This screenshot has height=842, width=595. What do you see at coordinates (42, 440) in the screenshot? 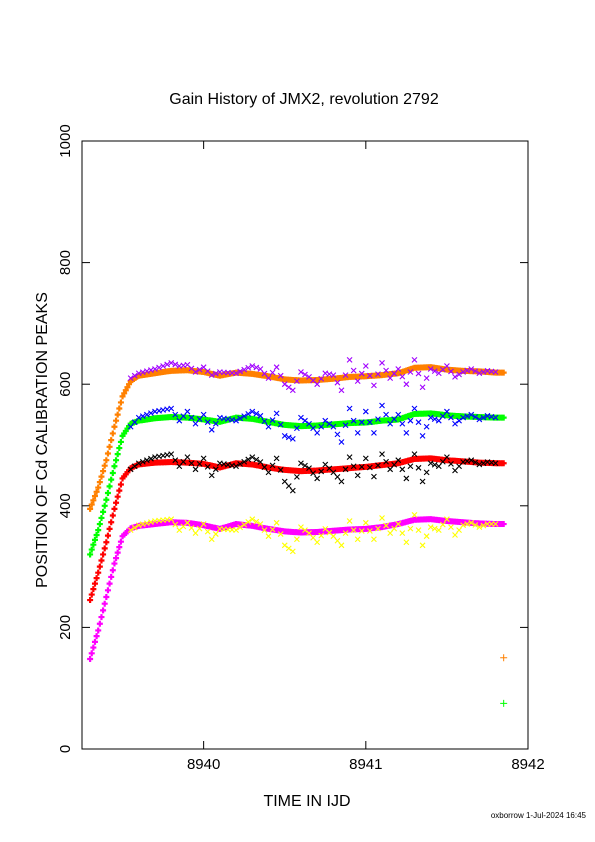
I see `y-axis-label: POSITION OF Cd CALIBRATION PEAKS` at bounding box center [42, 440].